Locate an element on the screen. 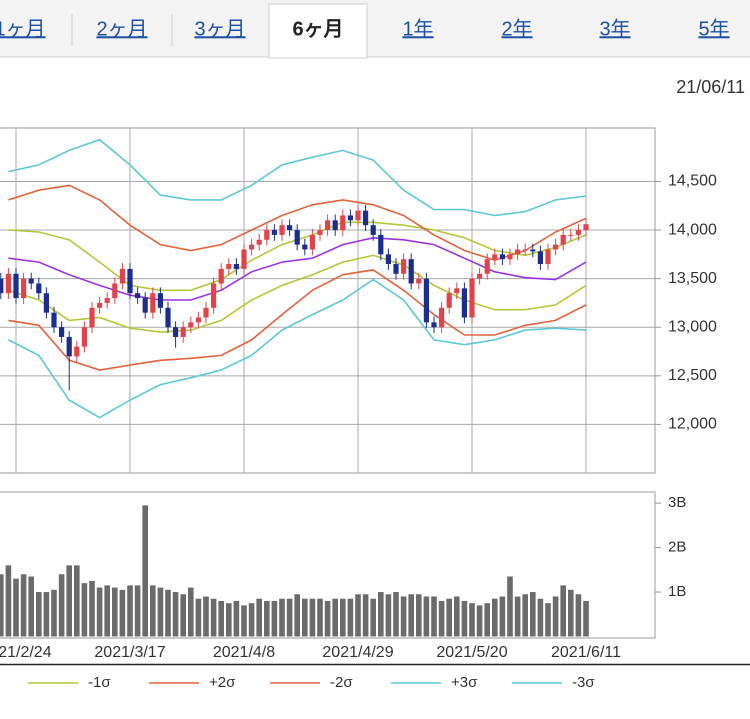  tab-link: 5年 is located at coordinates (713, 28).